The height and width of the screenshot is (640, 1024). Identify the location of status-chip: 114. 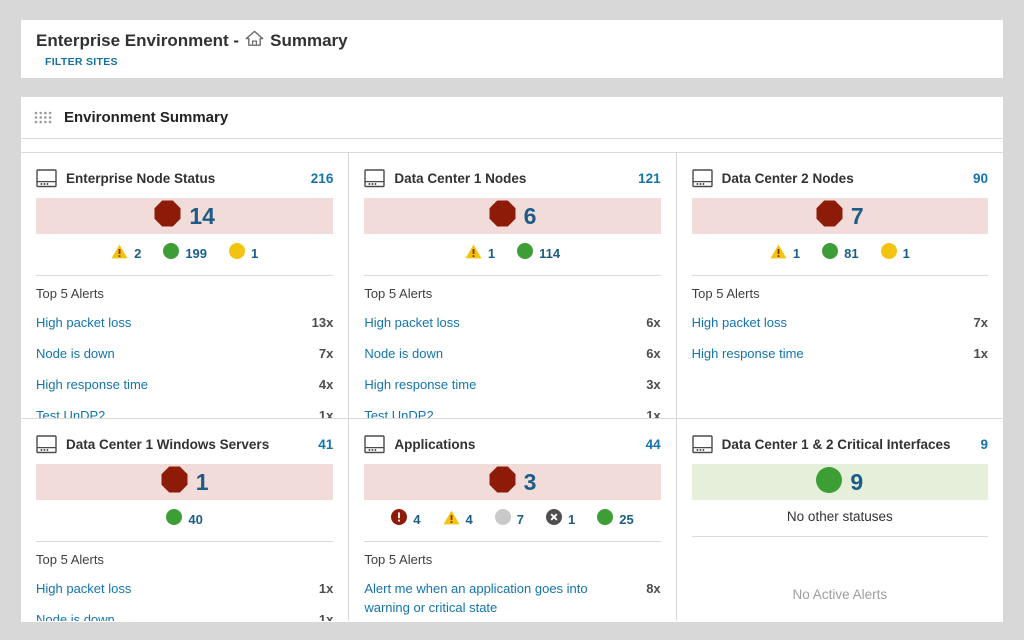
(538, 253).